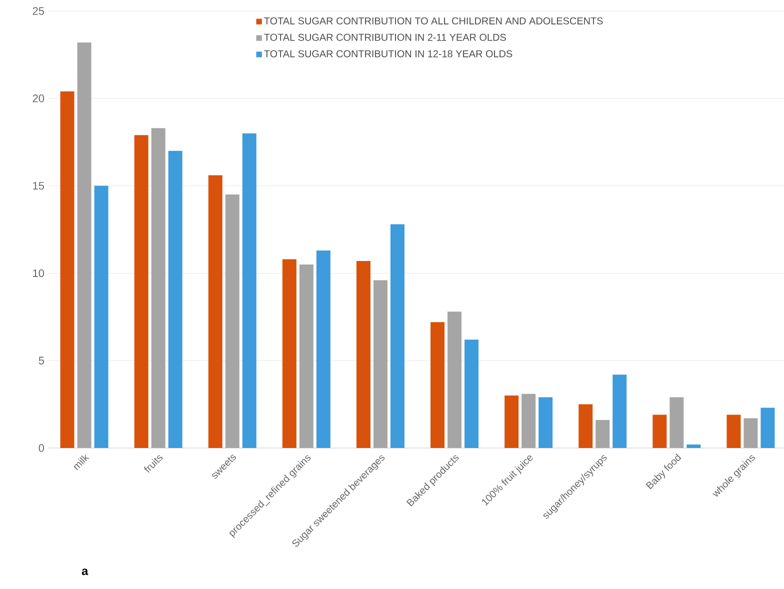  What do you see at coordinates (85, 572) in the screenshot?
I see `text: a` at bounding box center [85, 572].